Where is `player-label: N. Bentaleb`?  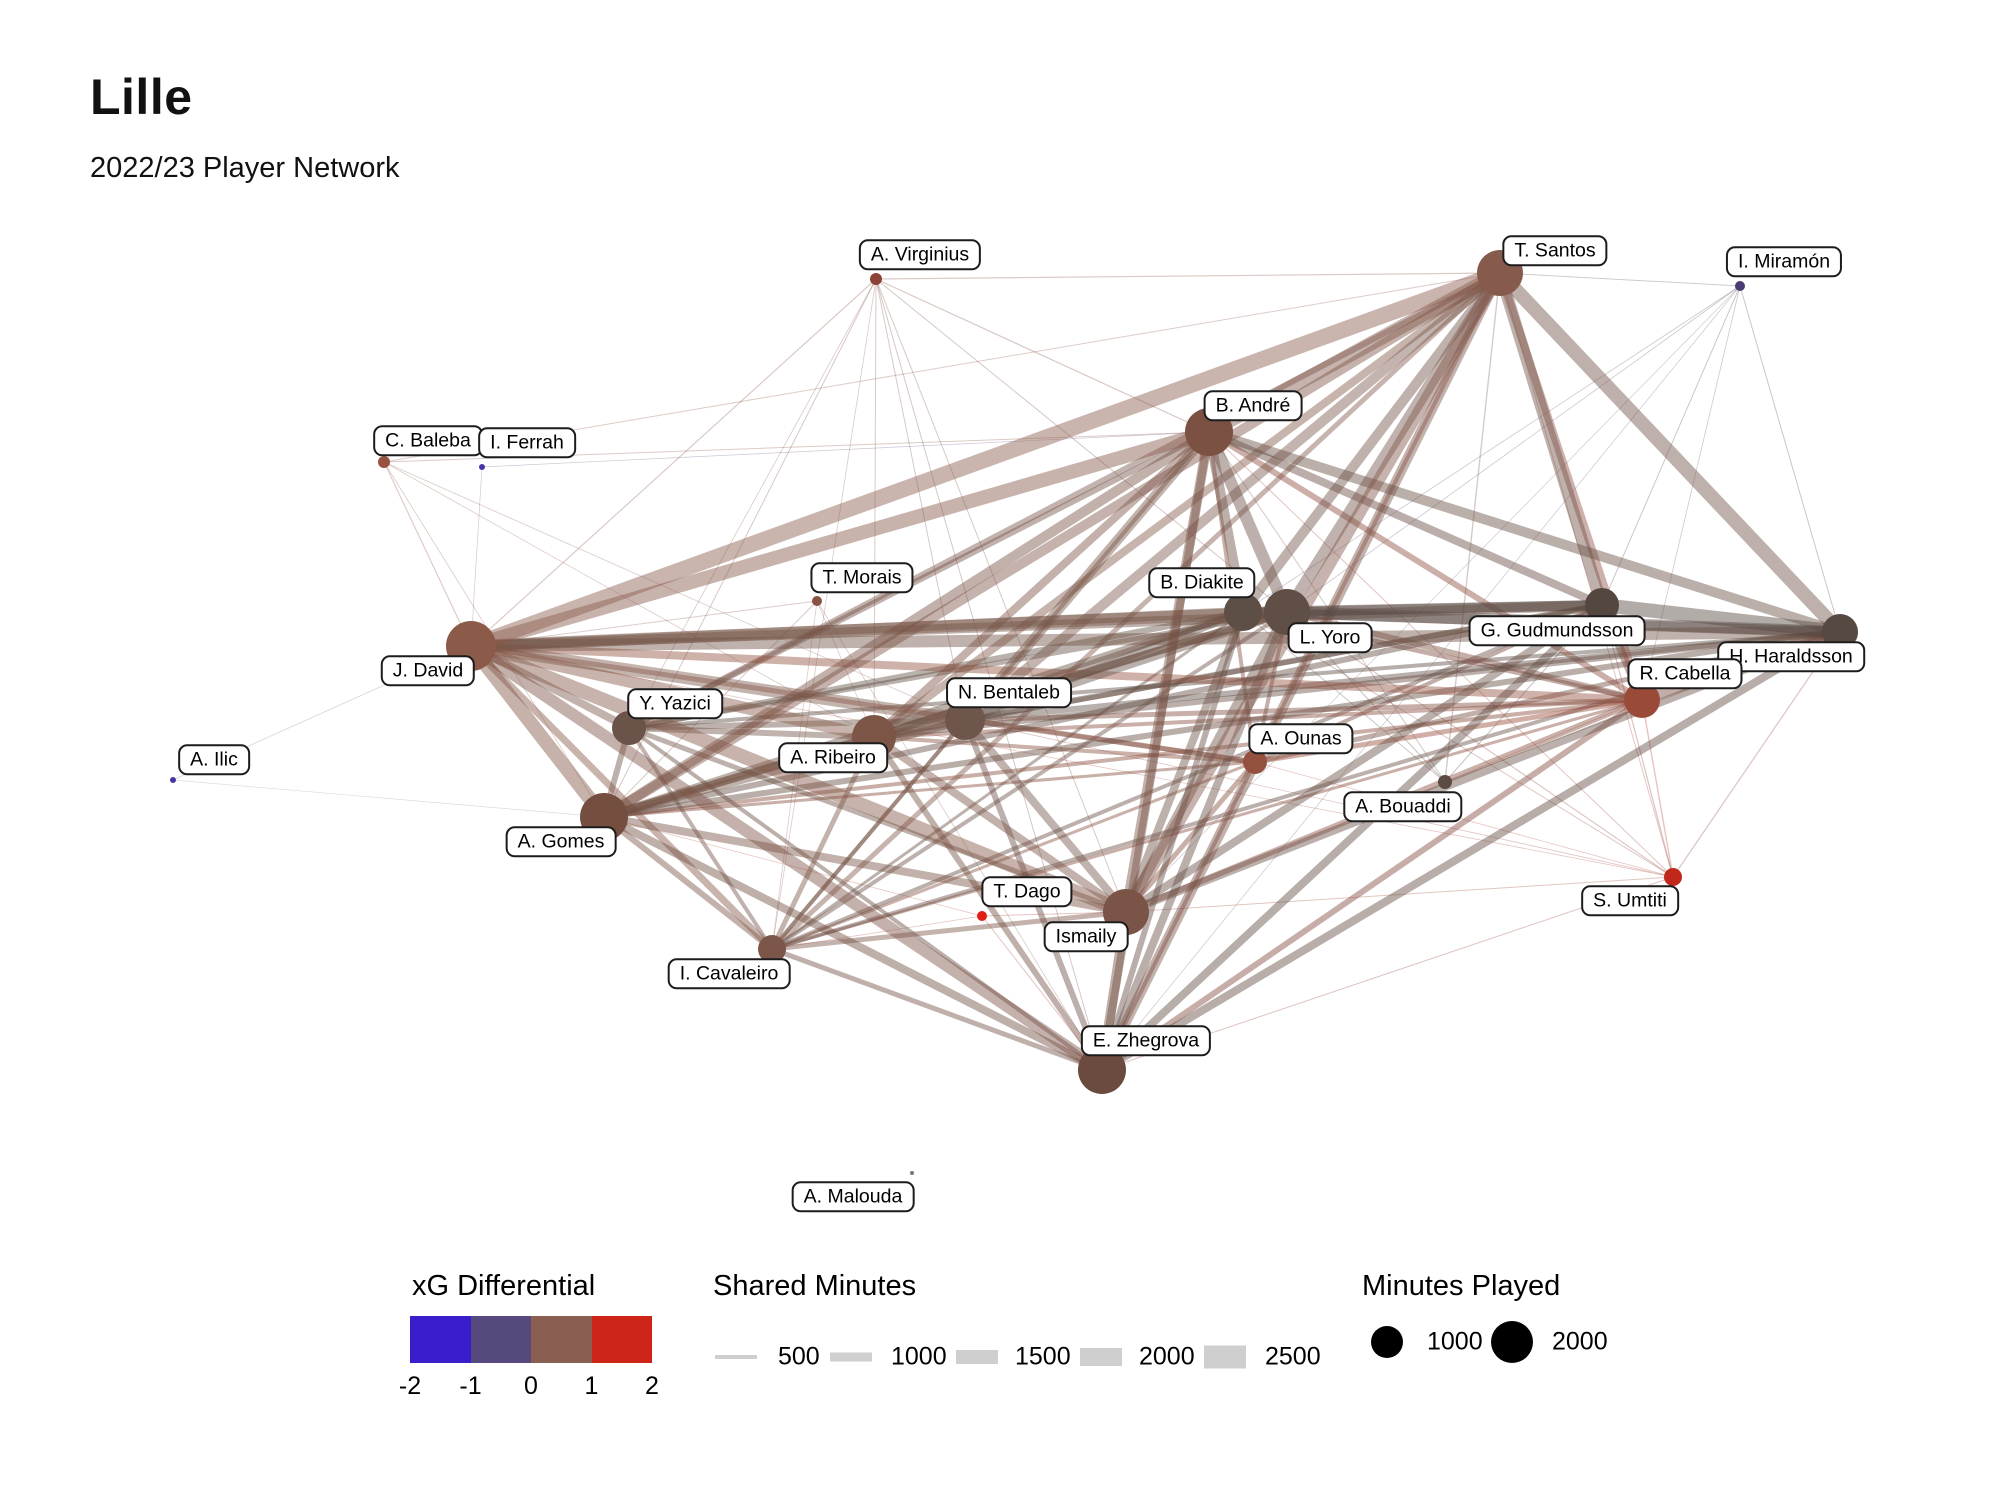
player-label: N. Bentaleb is located at coordinates (1009, 693).